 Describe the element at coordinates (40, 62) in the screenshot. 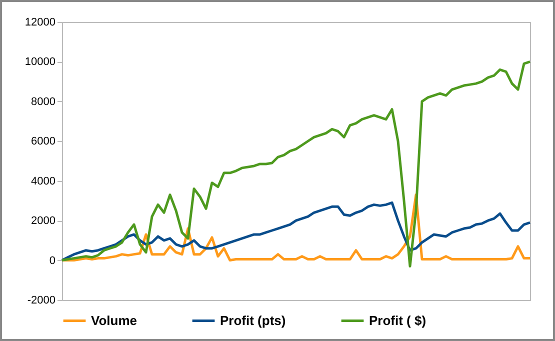

I see `y-tick-label: 10000` at that location.